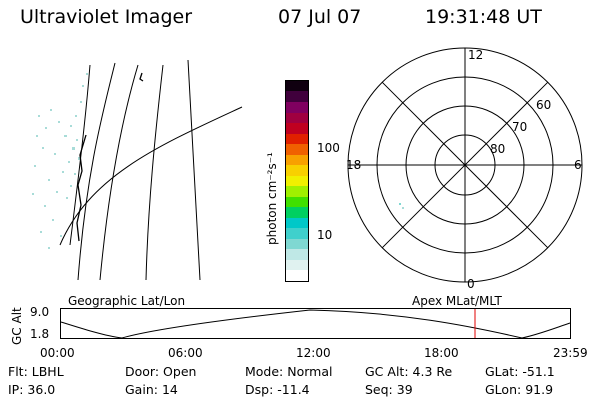  What do you see at coordinates (185, 353) in the screenshot?
I see `timeline-xtick-0600: 06:00` at bounding box center [185, 353].